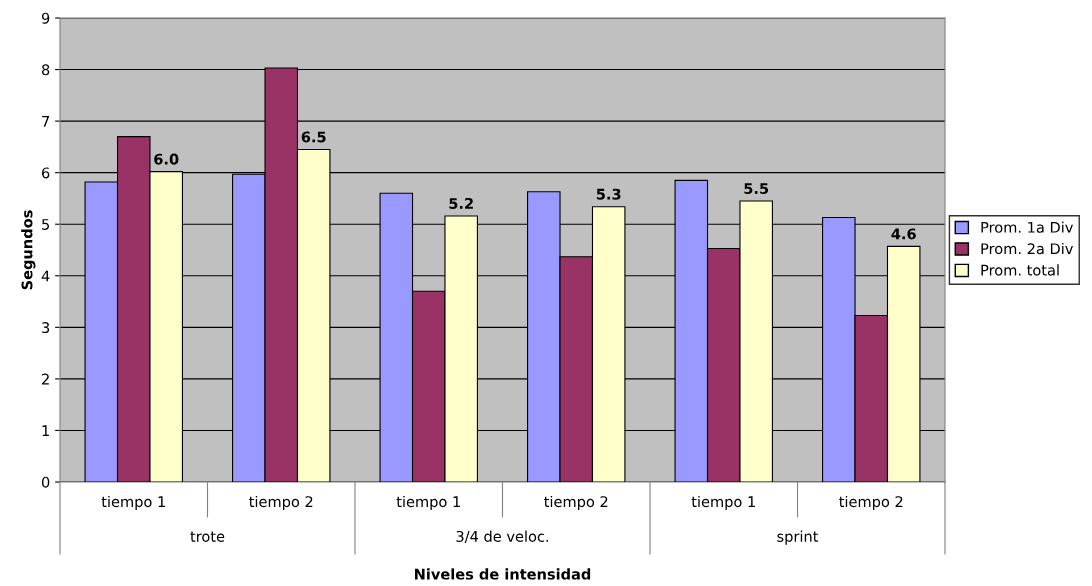 This screenshot has width=1092, height=586. What do you see at coordinates (46, 121) in the screenshot?
I see `y-tick-label: 7` at bounding box center [46, 121].